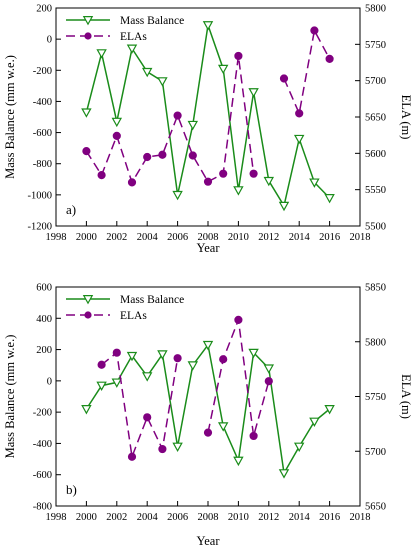 Image resolution: width=416 pixels, height=550 pixels. Describe the element at coordinates (375, 227) in the screenshot. I see `y-right-tick-label: 5500` at that location.